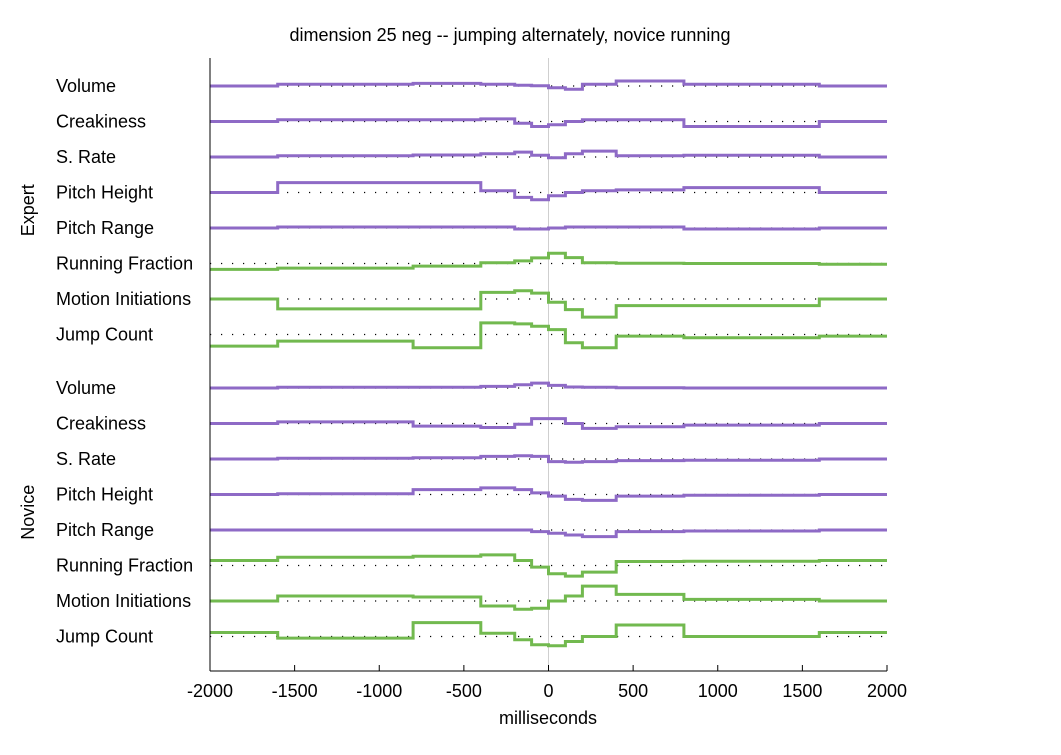 The image size is (1061, 755). Describe the element at coordinates (104, 495) in the screenshot. I see `track-label-novice-pitch-height: Pitch Height` at that location.